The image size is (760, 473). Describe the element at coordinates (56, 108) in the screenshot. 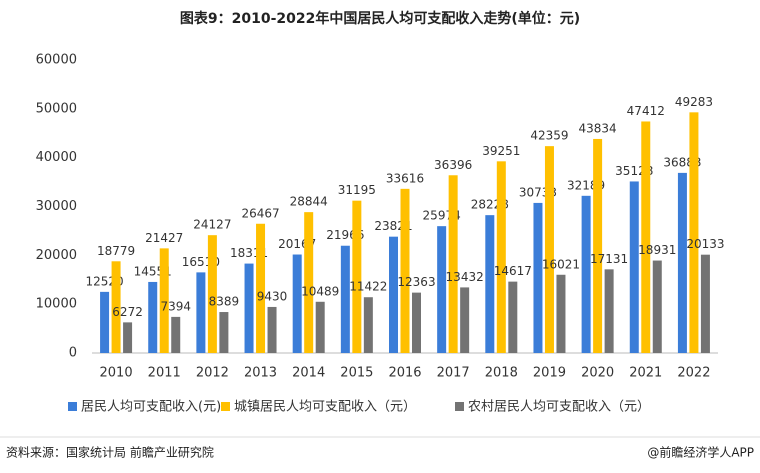

I see `y-tick-label: 50000` at that location.